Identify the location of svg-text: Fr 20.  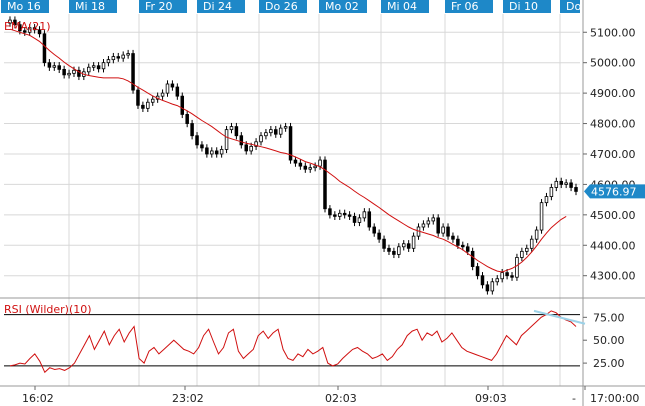
(159, 6).